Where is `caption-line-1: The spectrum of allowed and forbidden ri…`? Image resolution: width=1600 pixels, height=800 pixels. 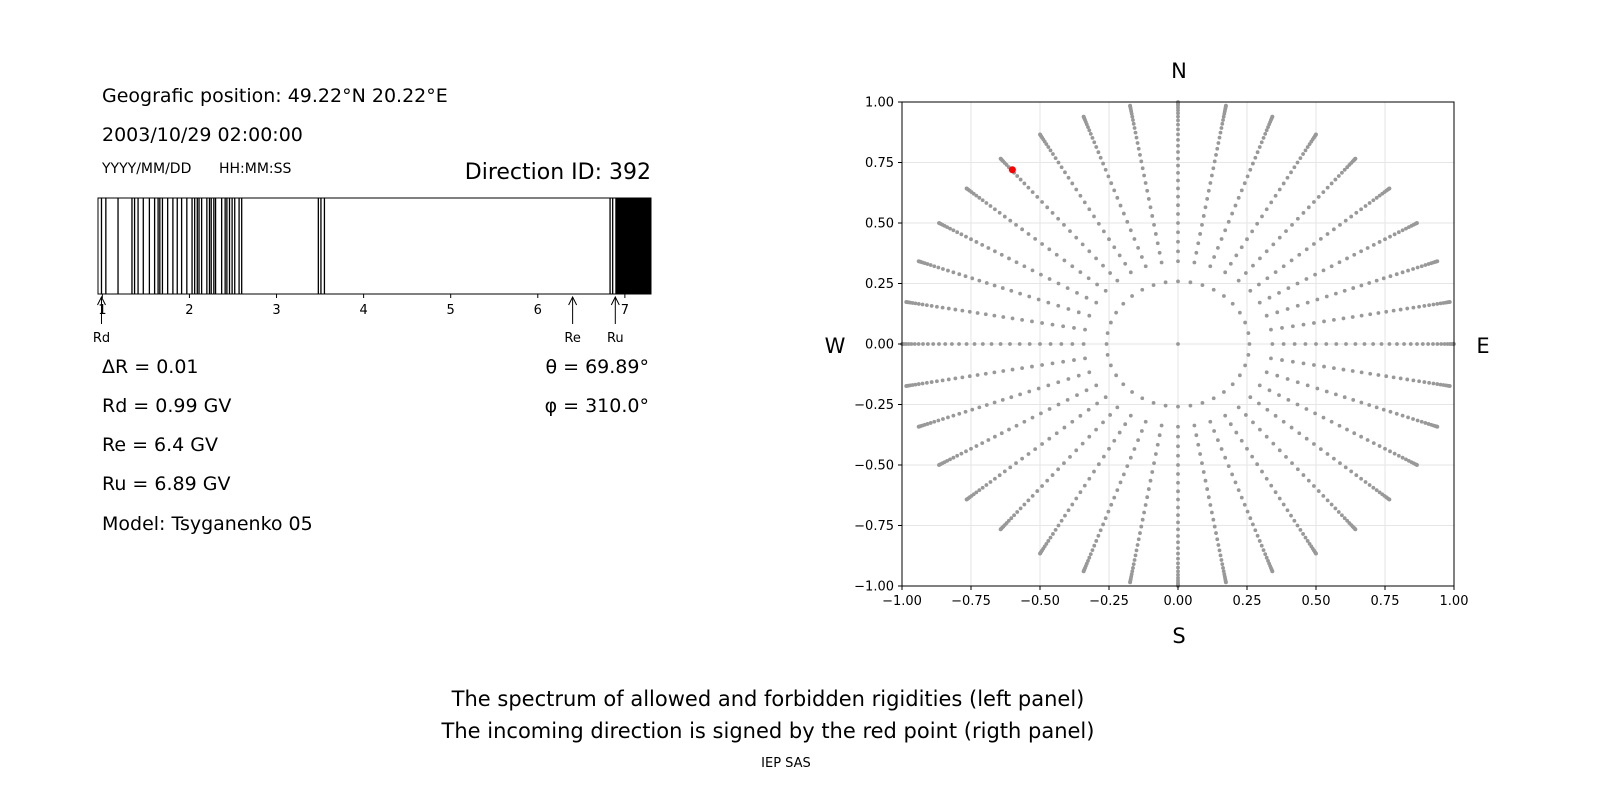 caption-line-1: The spectrum of allowed and forbidden ri… is located at coordinates (768, 699).